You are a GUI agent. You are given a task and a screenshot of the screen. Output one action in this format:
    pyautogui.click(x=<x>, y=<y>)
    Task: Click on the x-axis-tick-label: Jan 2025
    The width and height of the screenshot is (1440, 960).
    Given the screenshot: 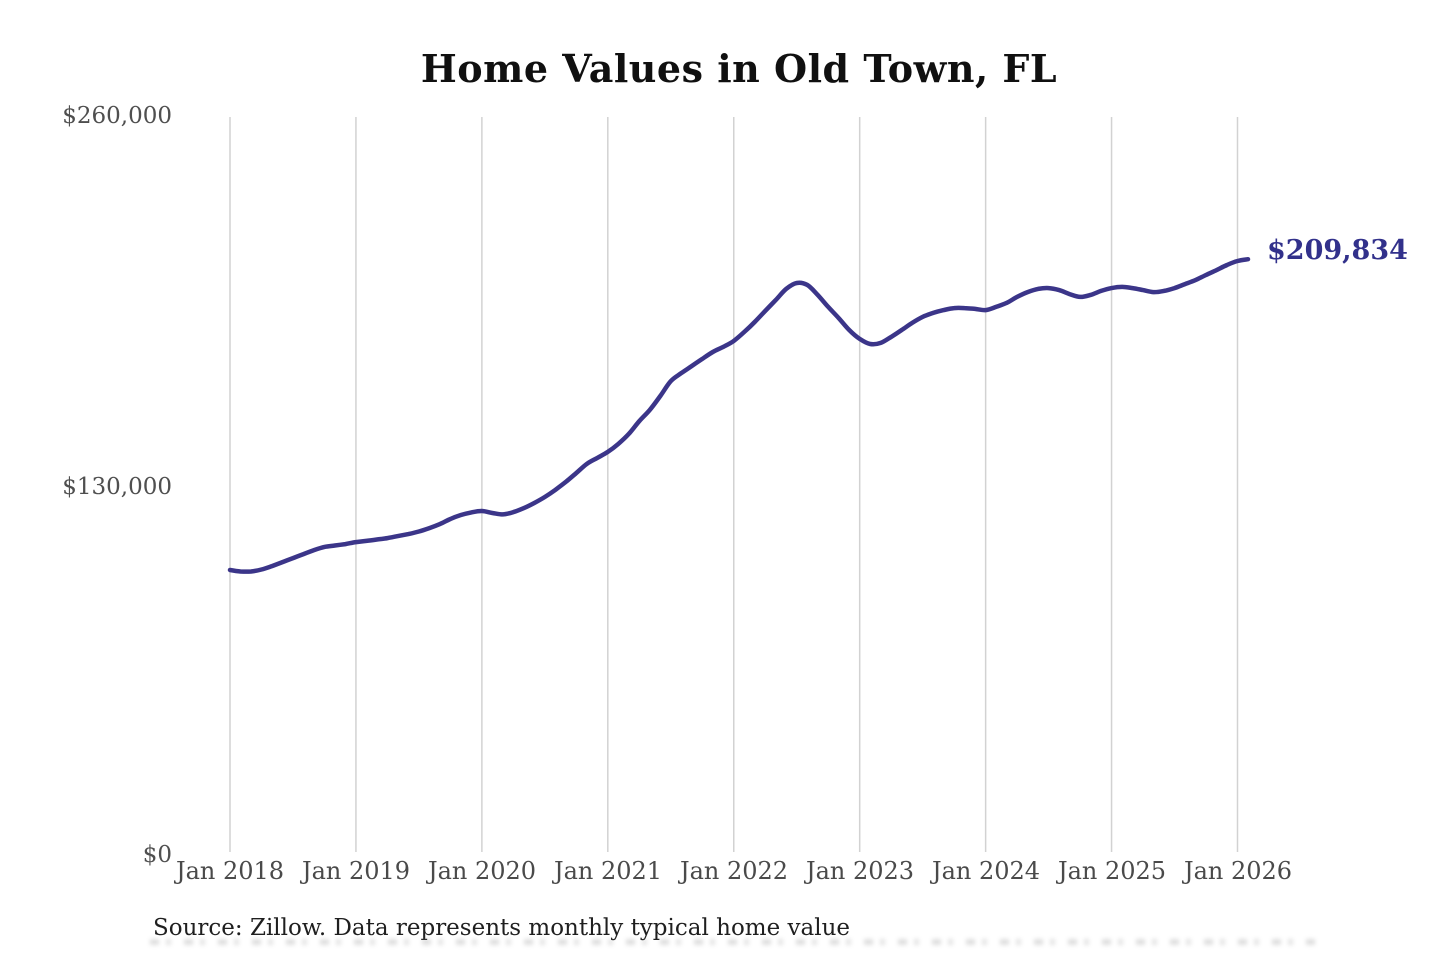 What is the action you would take?
    pyautogui.click(x=1112, y=871)
    